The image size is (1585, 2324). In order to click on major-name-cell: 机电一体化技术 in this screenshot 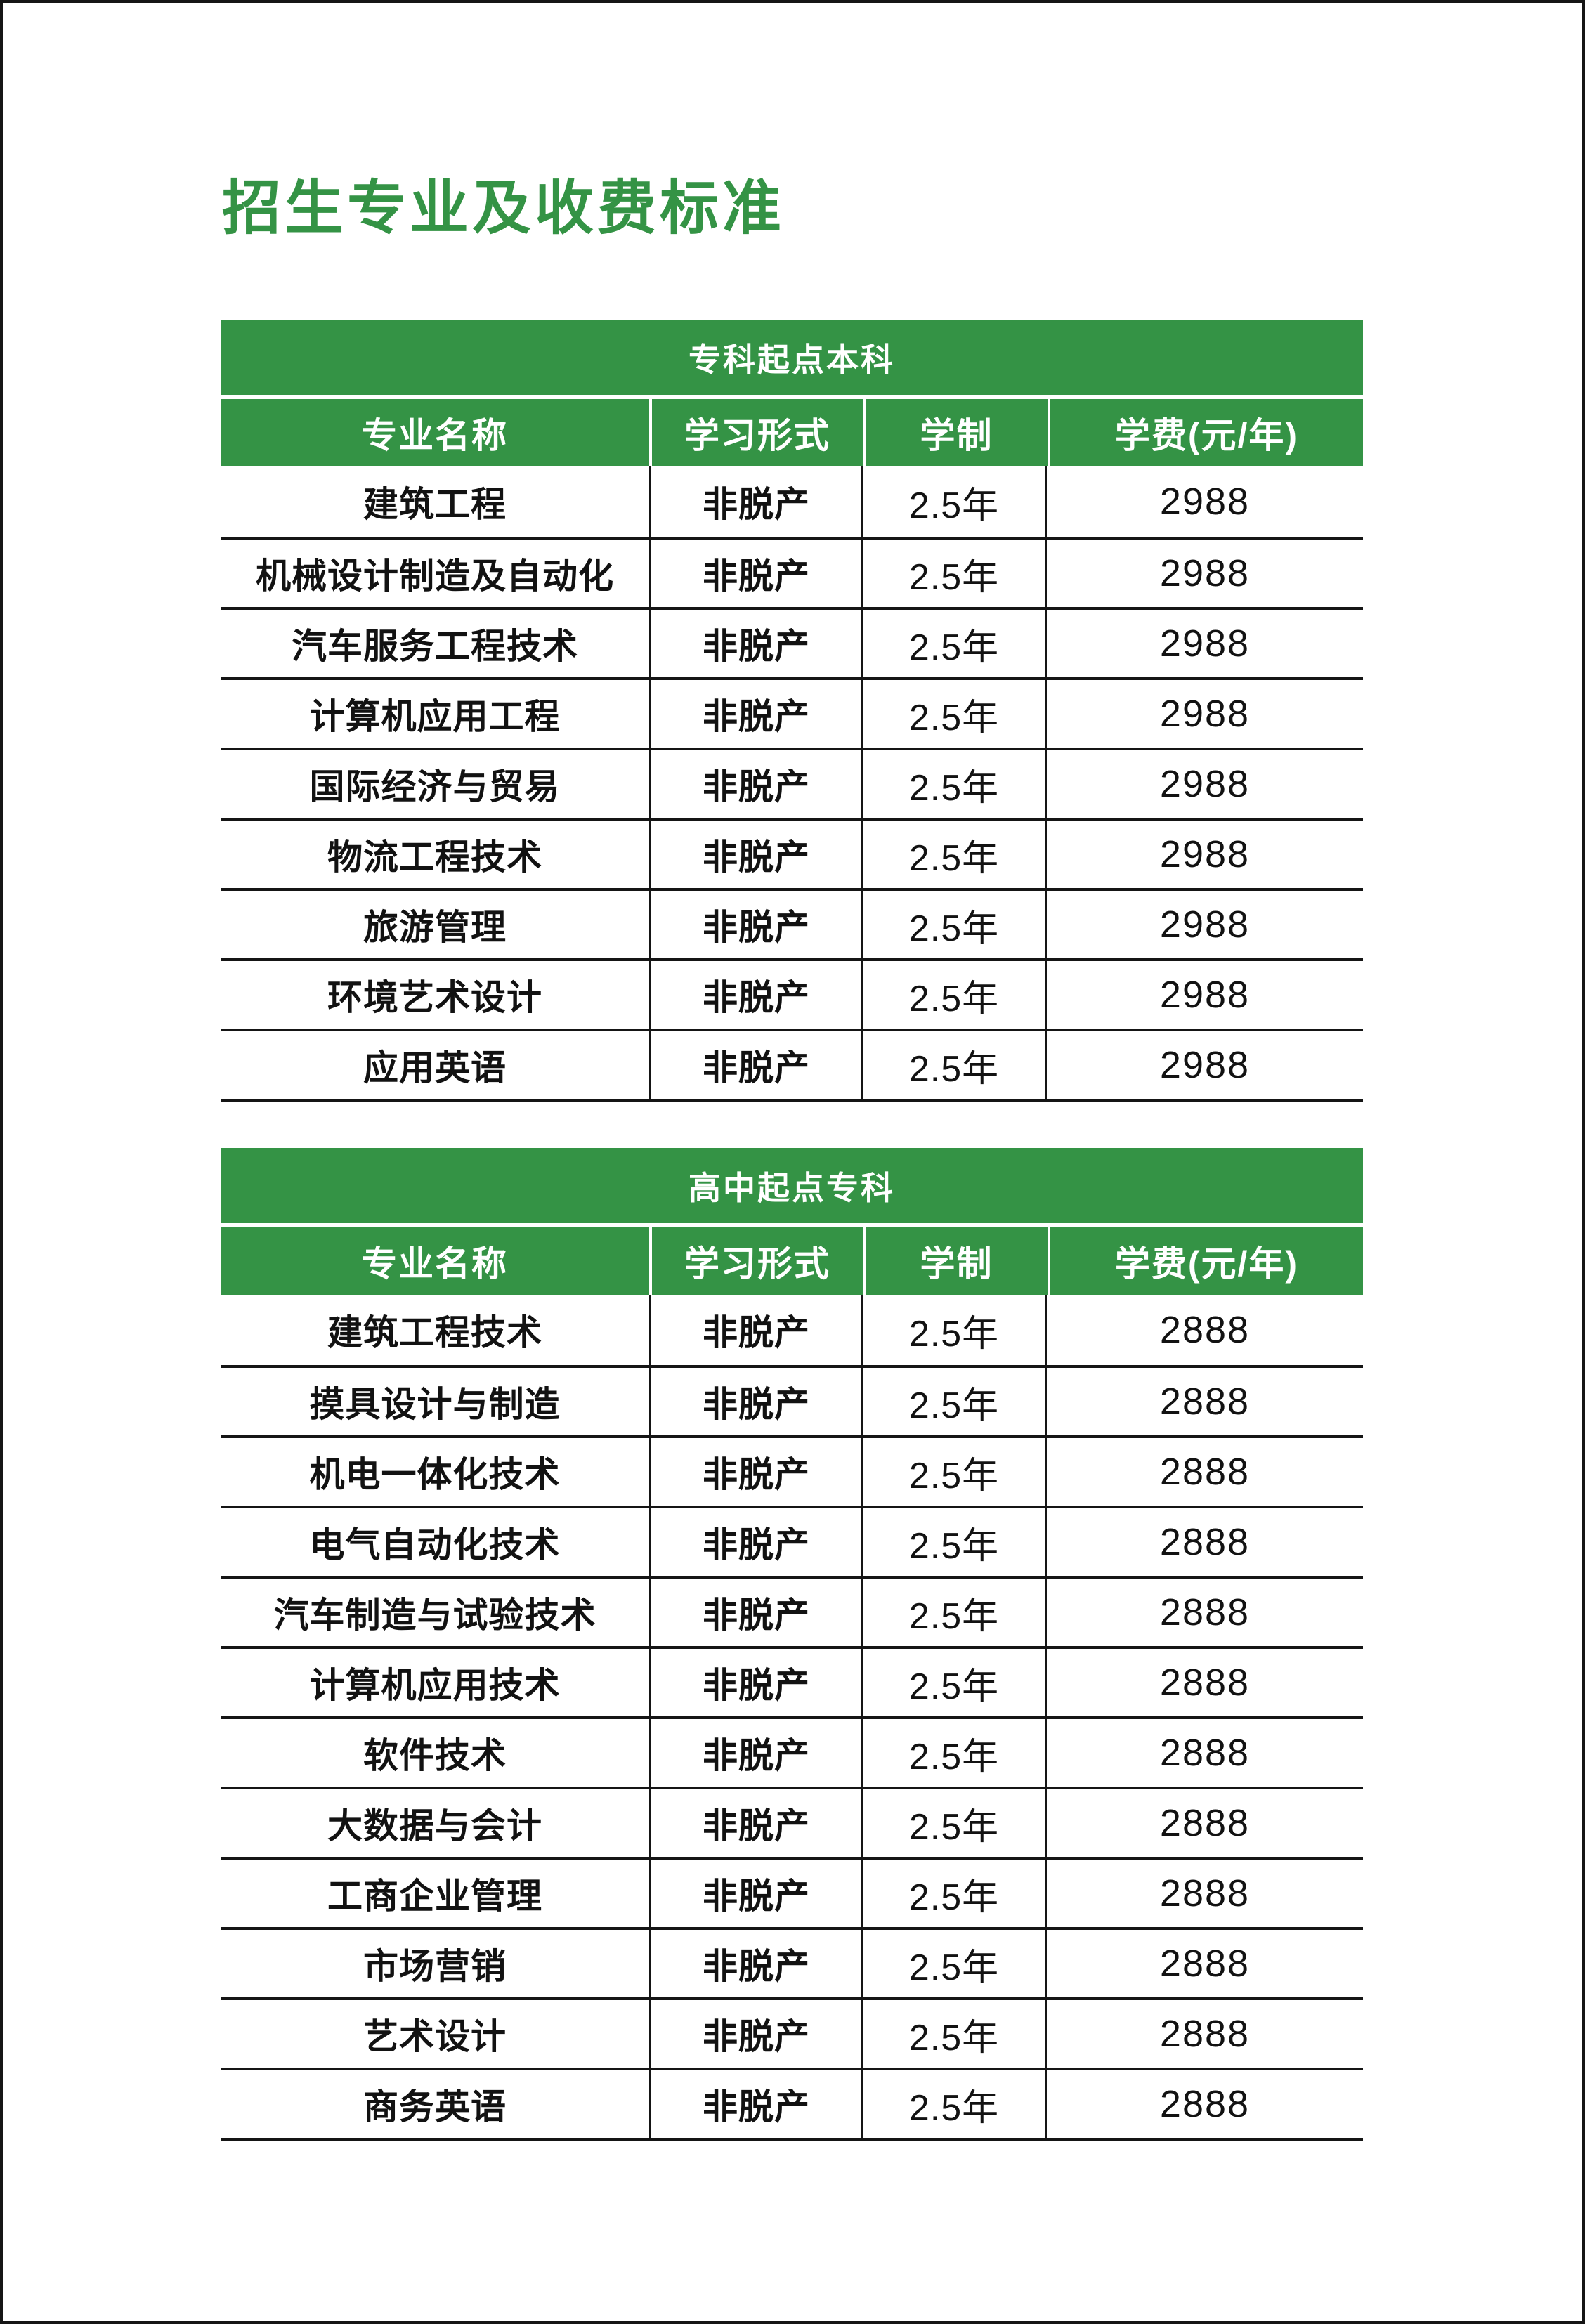, I will do `click(435, 1474)`.